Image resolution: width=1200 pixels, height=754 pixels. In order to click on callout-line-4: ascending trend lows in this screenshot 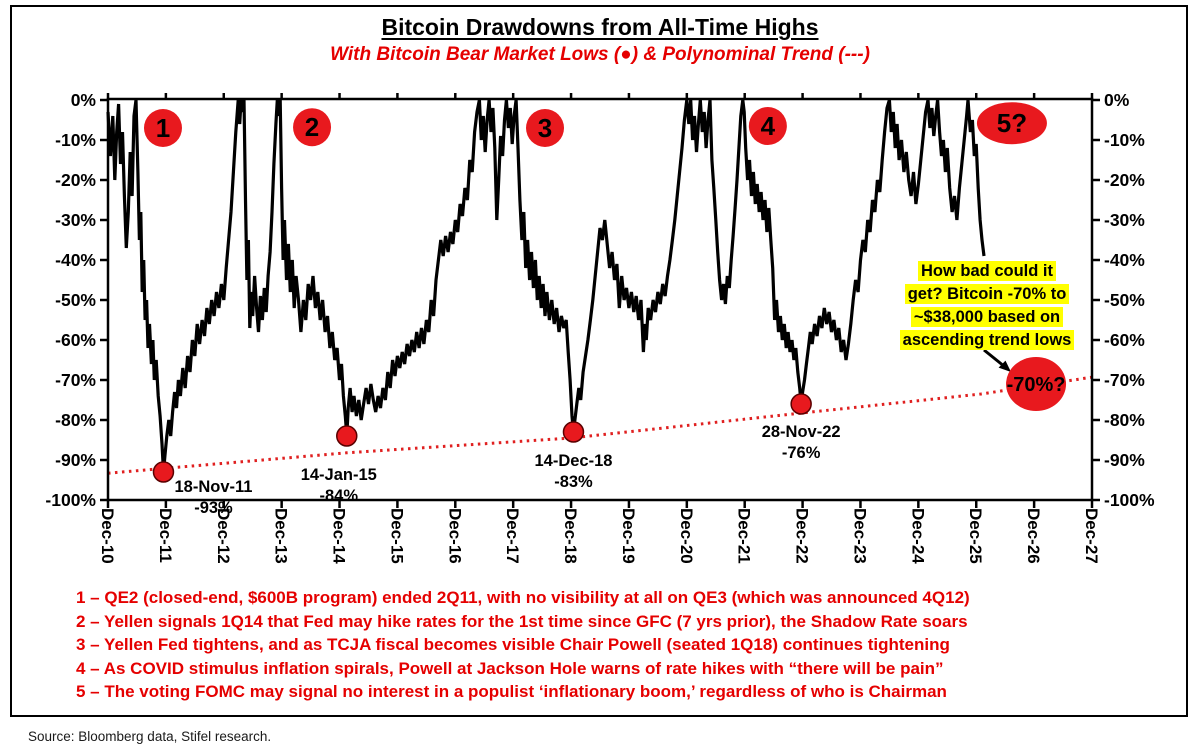, I will do `click(987, 340)`.